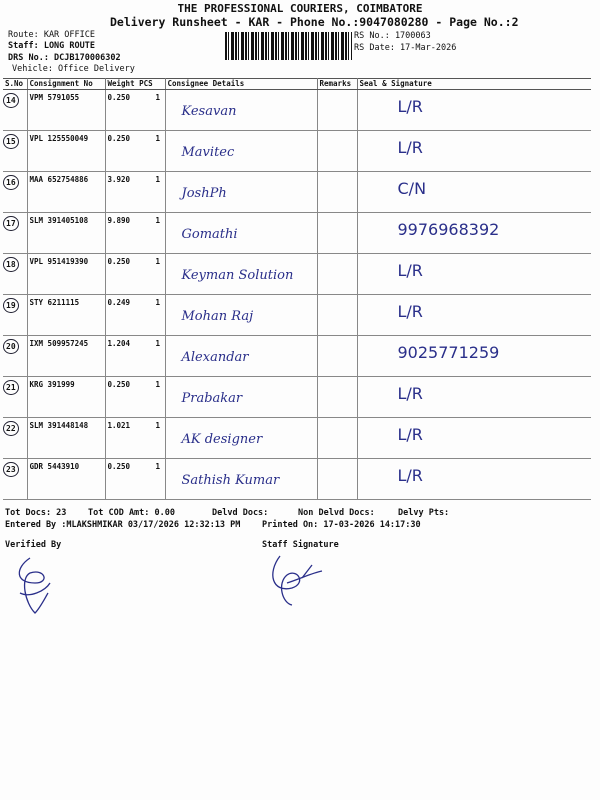 The width and height of the screenshot is (600, 800). What do you see at coordinates (73, 69) in the screenshot?
I see `vehicle: Vehicle: Office Delivery` at bounding box center [73, 69].